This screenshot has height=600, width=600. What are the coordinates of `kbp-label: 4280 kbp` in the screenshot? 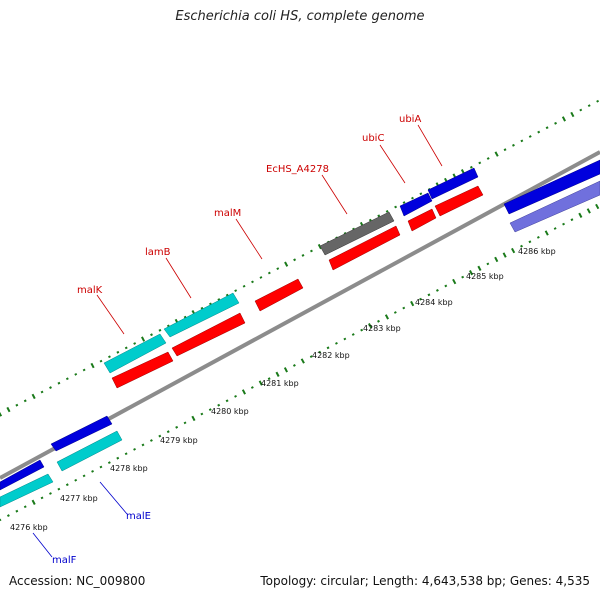 It's located at (230, 411).